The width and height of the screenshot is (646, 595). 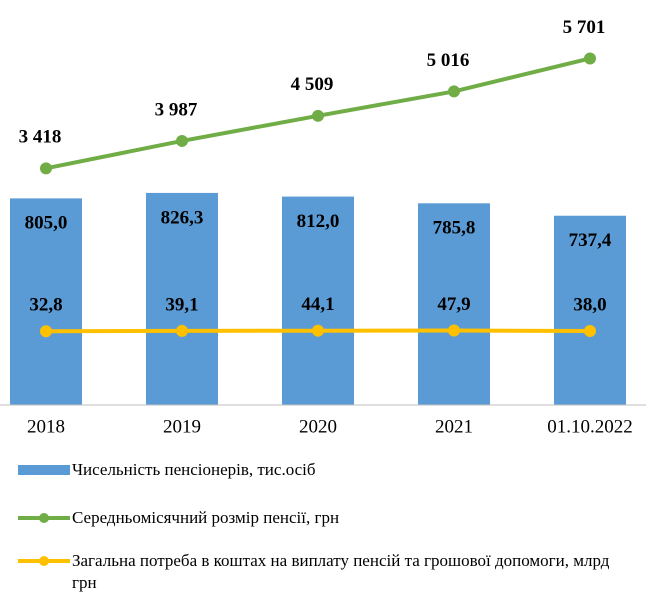 What do you see at coordinates (194, 469) in the screenshot?
I see `legend-label: Чисельність пенсіонерів, тис.осіб` at bounding box center [194, 469].